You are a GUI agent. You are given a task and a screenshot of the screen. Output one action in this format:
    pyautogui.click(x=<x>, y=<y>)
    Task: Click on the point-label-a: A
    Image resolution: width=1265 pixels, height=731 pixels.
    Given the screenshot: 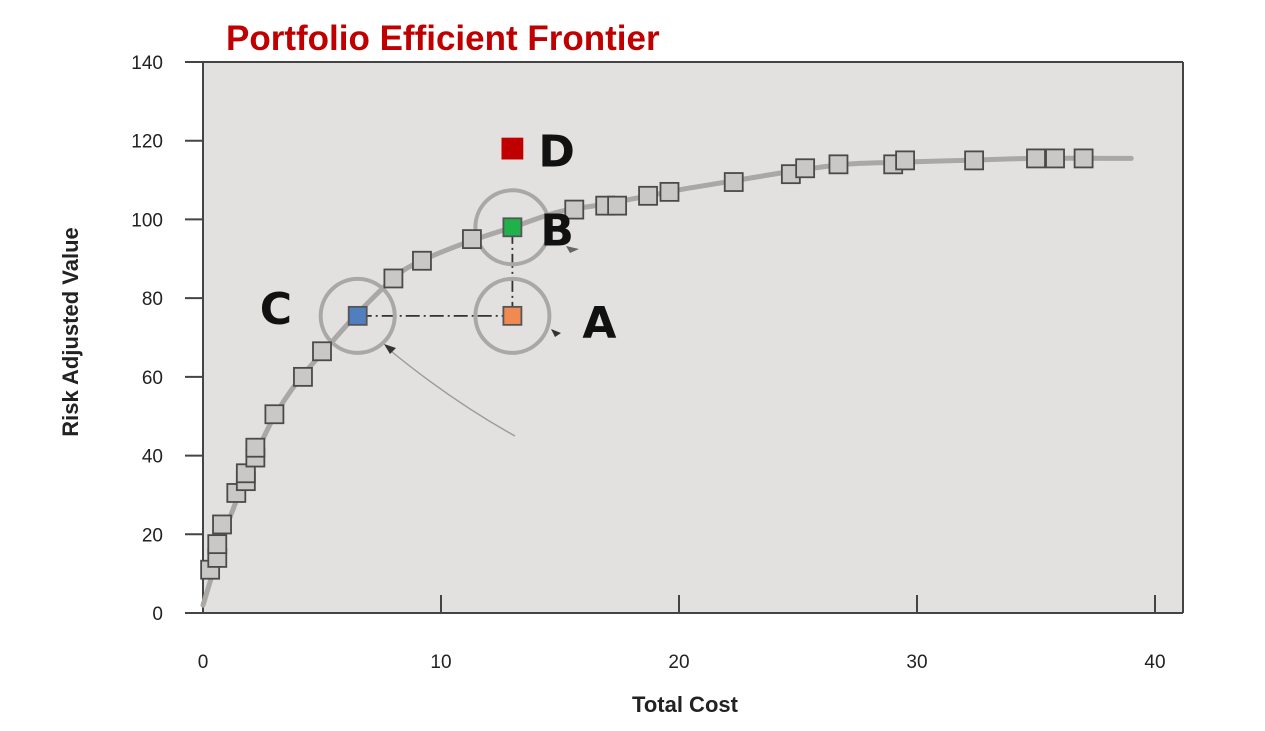 What is the action you would take?
    pyautogui.click(x=599, y=323)
    